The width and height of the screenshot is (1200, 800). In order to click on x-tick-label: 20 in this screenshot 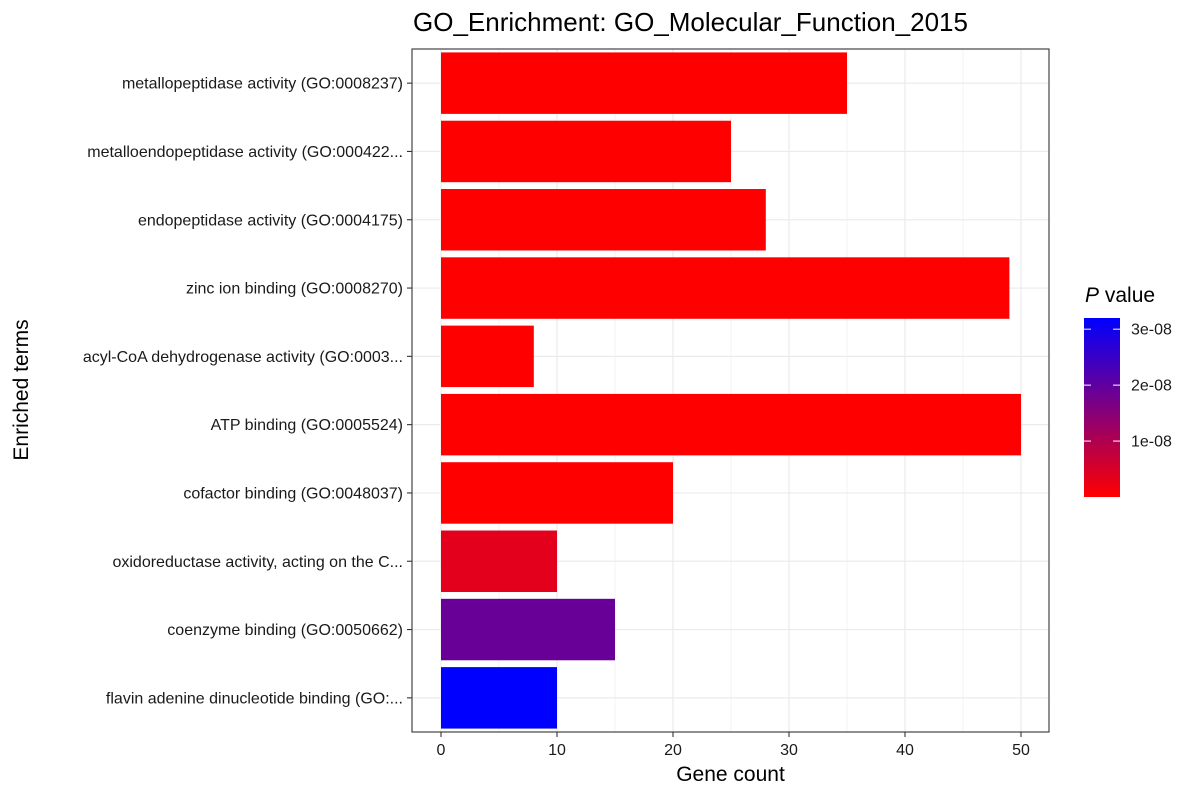, I will do `click(673, 750)`.